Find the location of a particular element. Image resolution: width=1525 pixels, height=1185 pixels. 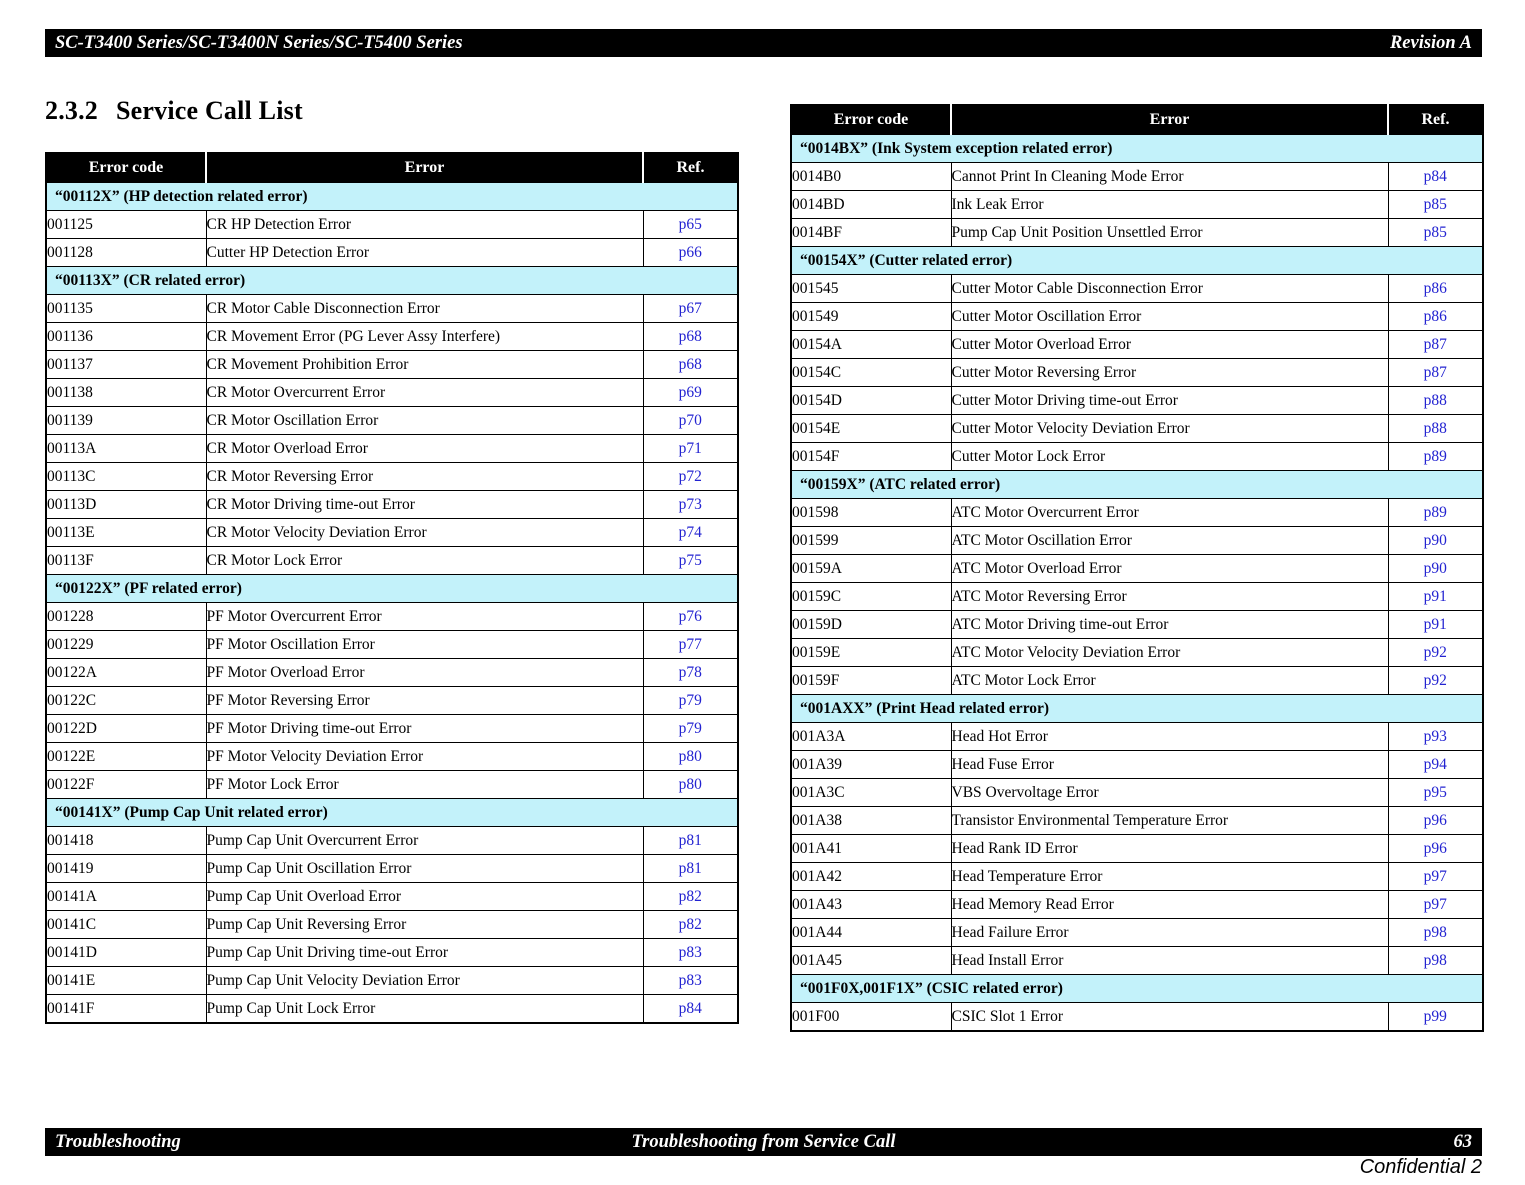

page-ref-link: p72 is located at coordinates (690, 476).